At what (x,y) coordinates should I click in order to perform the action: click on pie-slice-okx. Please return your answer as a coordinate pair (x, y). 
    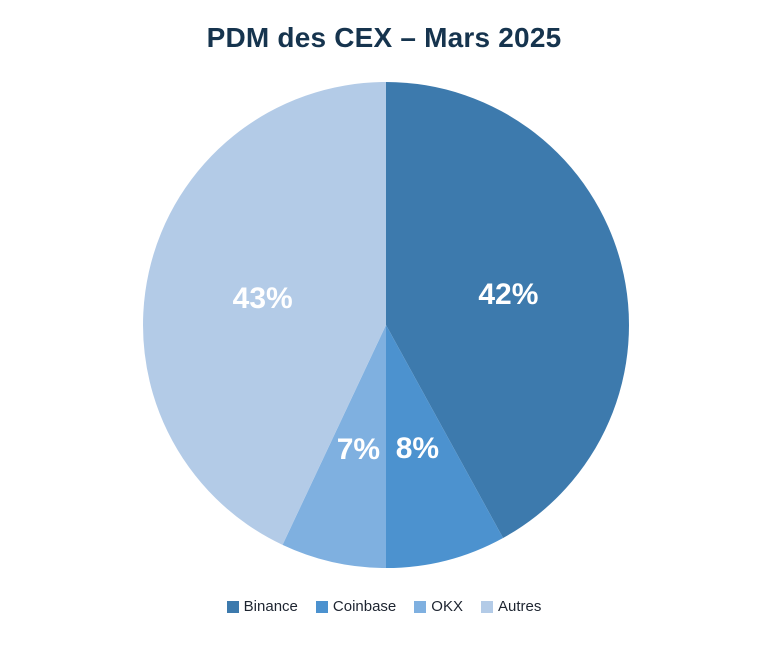
    Looking at the image, I should click on (334, 446).